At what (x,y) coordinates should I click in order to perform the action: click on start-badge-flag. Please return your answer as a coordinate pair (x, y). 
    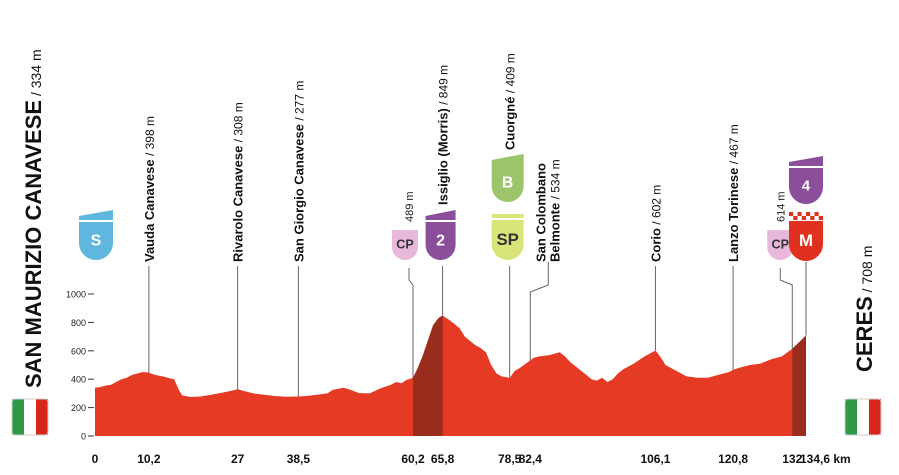
    Looking at the image, I should click on (96, 215).